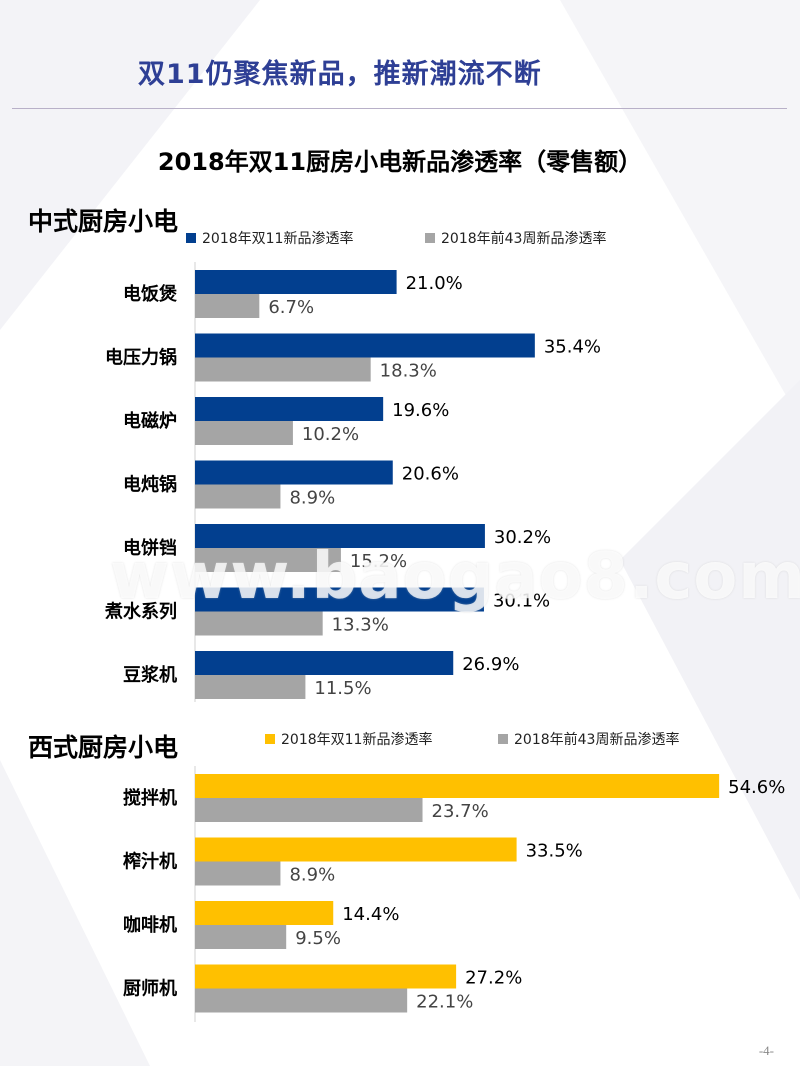 This screenshot has width=800, height=1066. What do you see at coordinates (150, 421) in the screenshot?
I see `category-label: 电磁炉` at bounding box center [150, 421].